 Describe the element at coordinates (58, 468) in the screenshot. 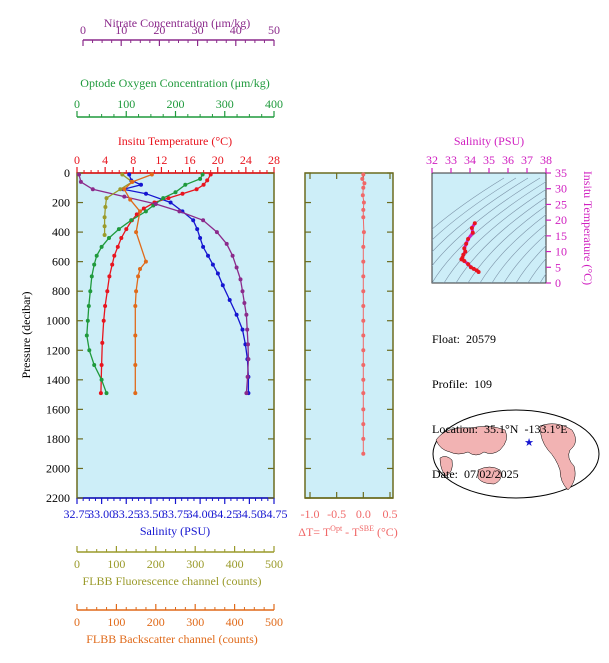

I see `pressure-axis-tick-label: 2000` at that location.